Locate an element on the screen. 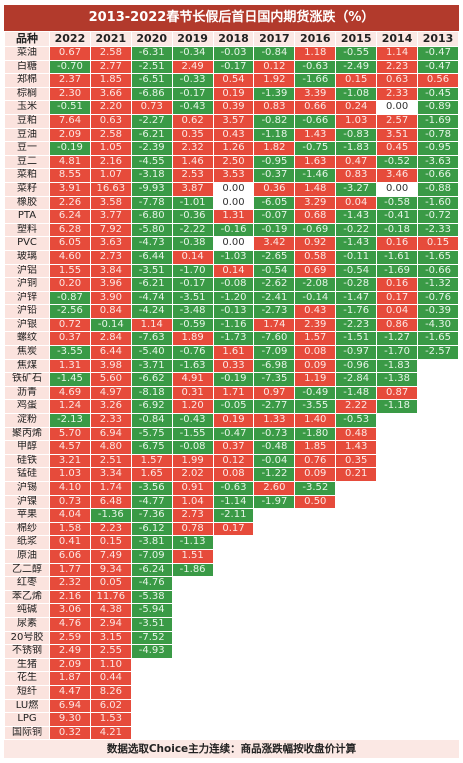 This screenshot has height=763, width=463. change-cell: -6.05 is located at coordinates (274, 203).